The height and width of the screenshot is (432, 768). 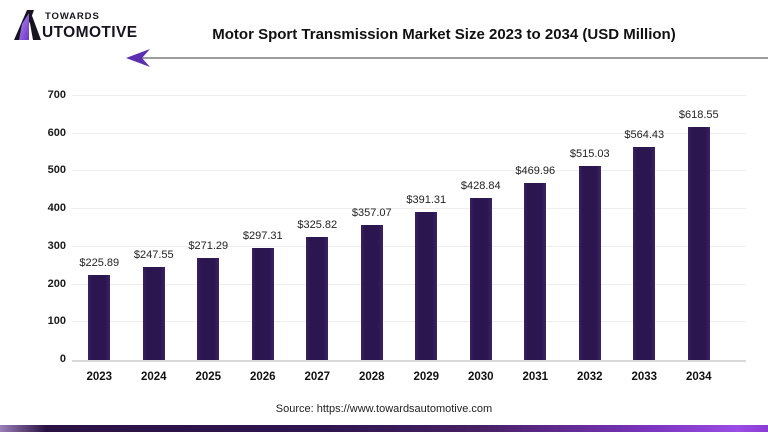 What do you see at coordinates (138, 60) in the screenshot?
I see `left-arrowhead-icon` at bounding box center [138, 60].